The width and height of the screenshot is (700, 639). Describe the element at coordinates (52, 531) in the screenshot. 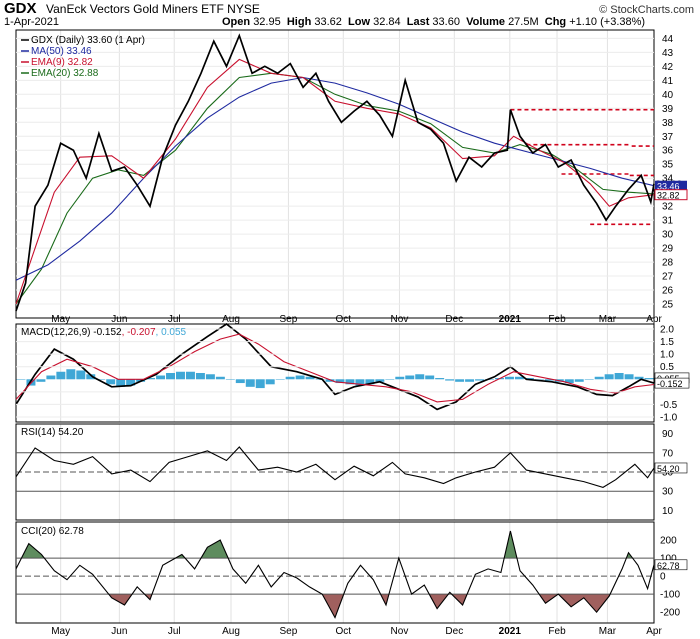

I see `cci-legend: CCI(20) 62.78` at that location.